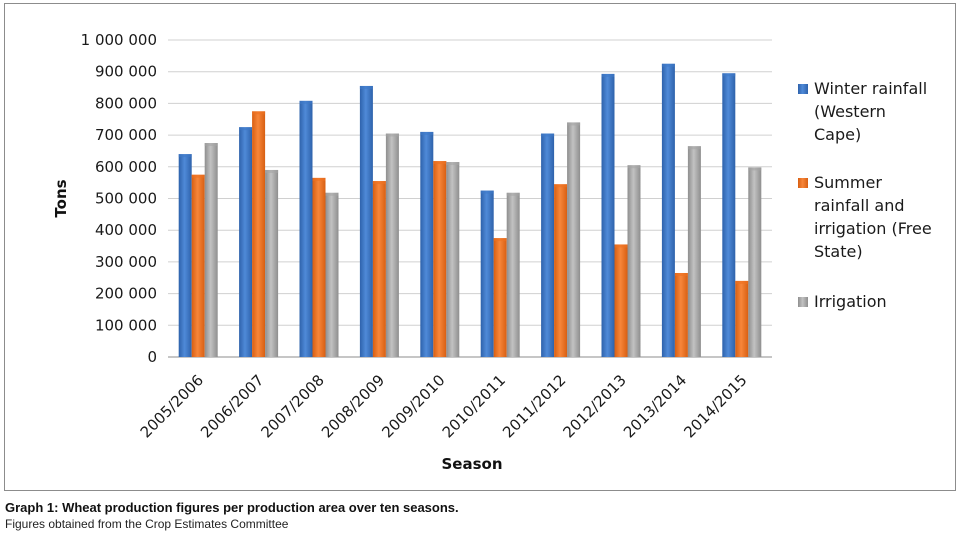 This screenshot has width=960, height=536. What do you see at coordinates (870, 88) in the screenshot?
I see `legend-label: Winter rainfall` at bounding box center [870, 88].